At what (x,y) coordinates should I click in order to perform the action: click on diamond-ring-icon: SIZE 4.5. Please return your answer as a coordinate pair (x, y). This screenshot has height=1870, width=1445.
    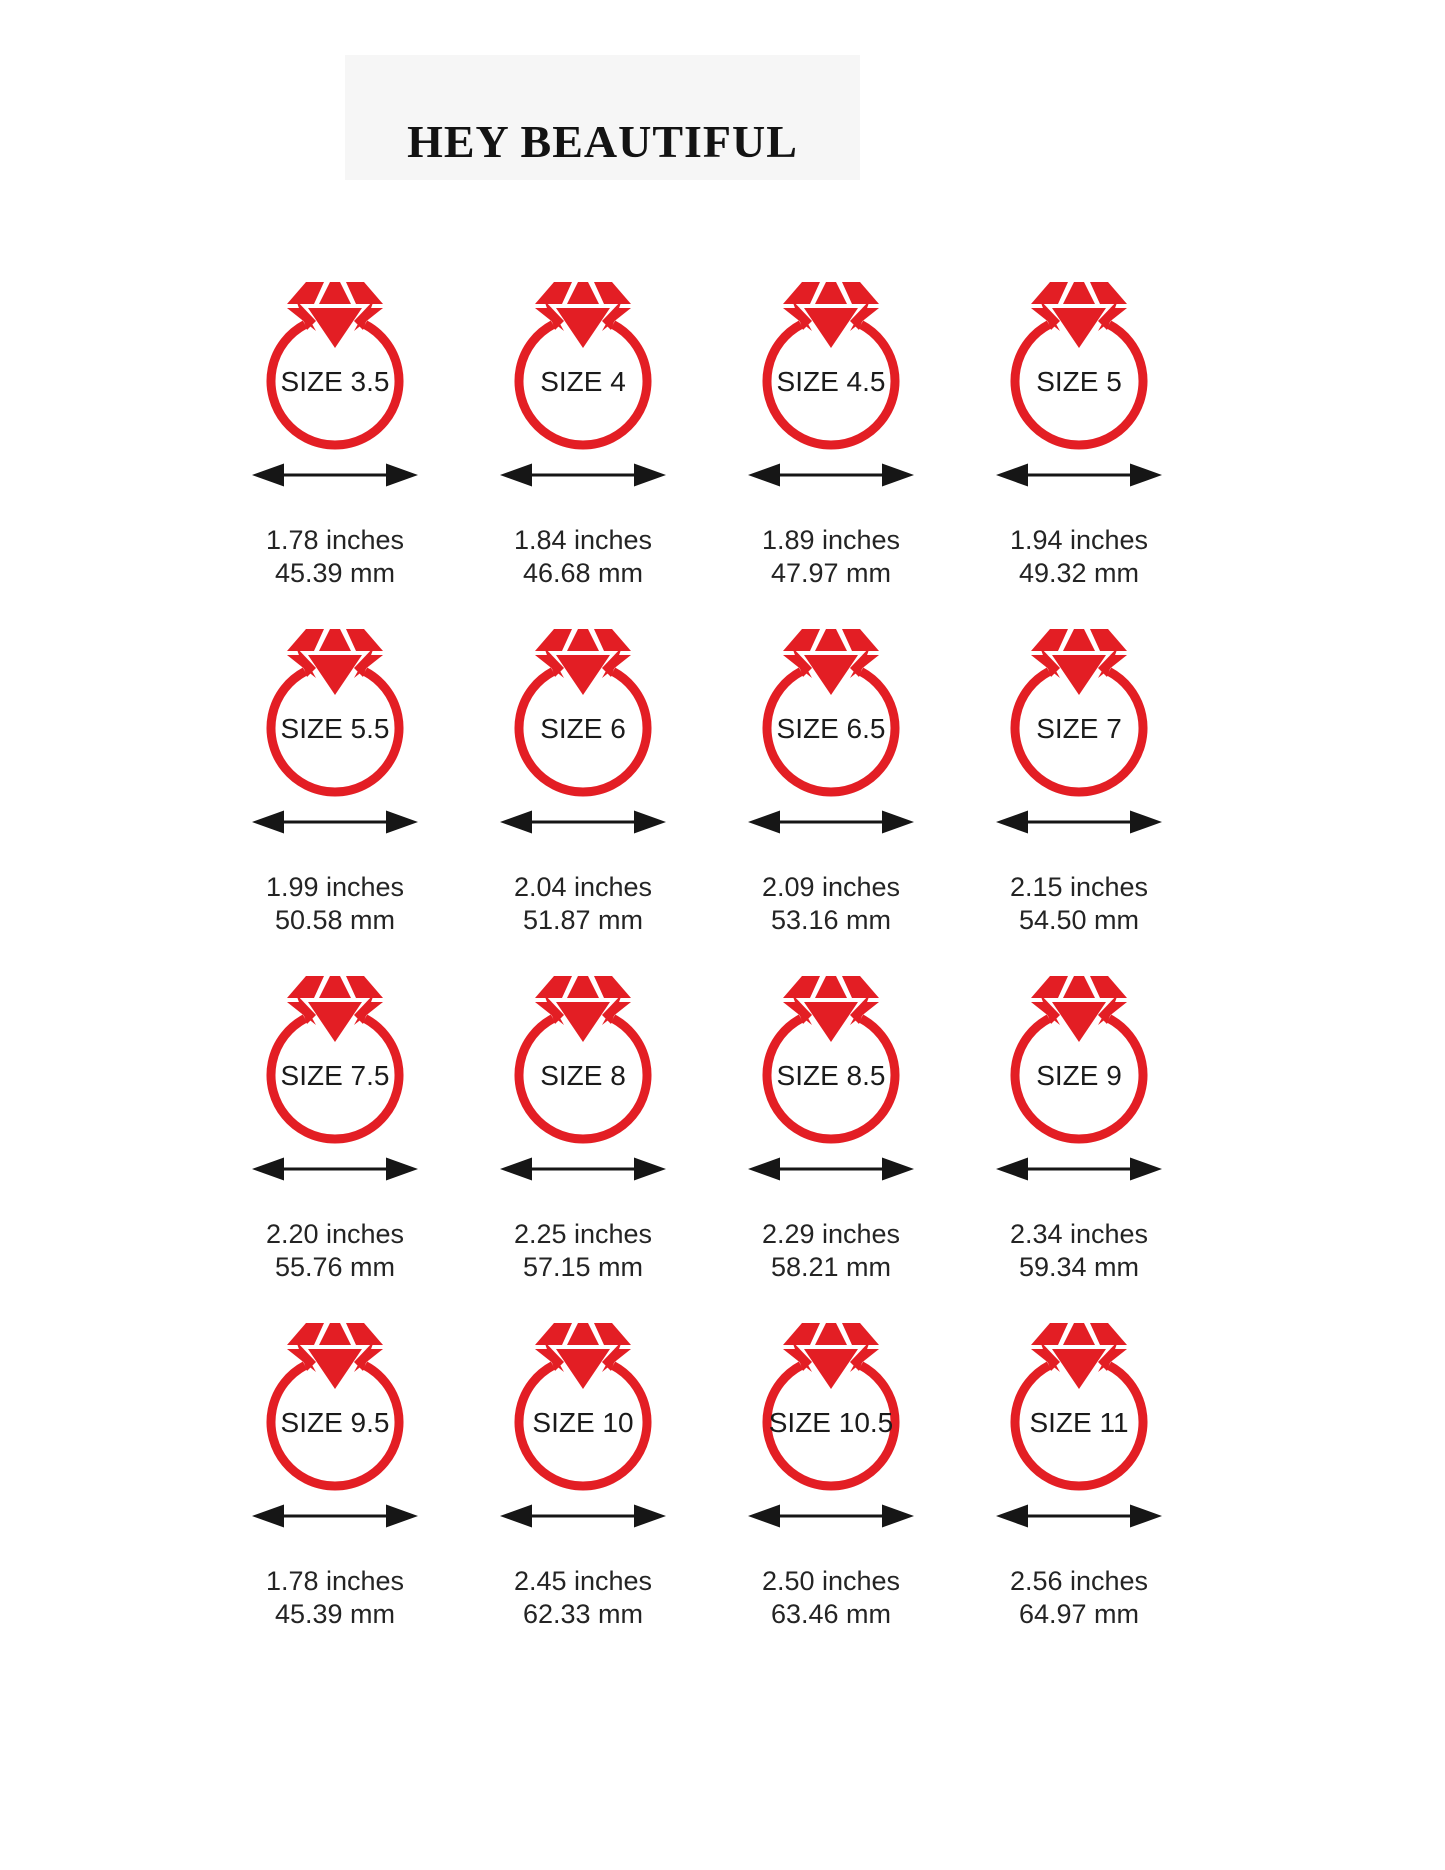
    Looking at the image, I should click on (831, 364).